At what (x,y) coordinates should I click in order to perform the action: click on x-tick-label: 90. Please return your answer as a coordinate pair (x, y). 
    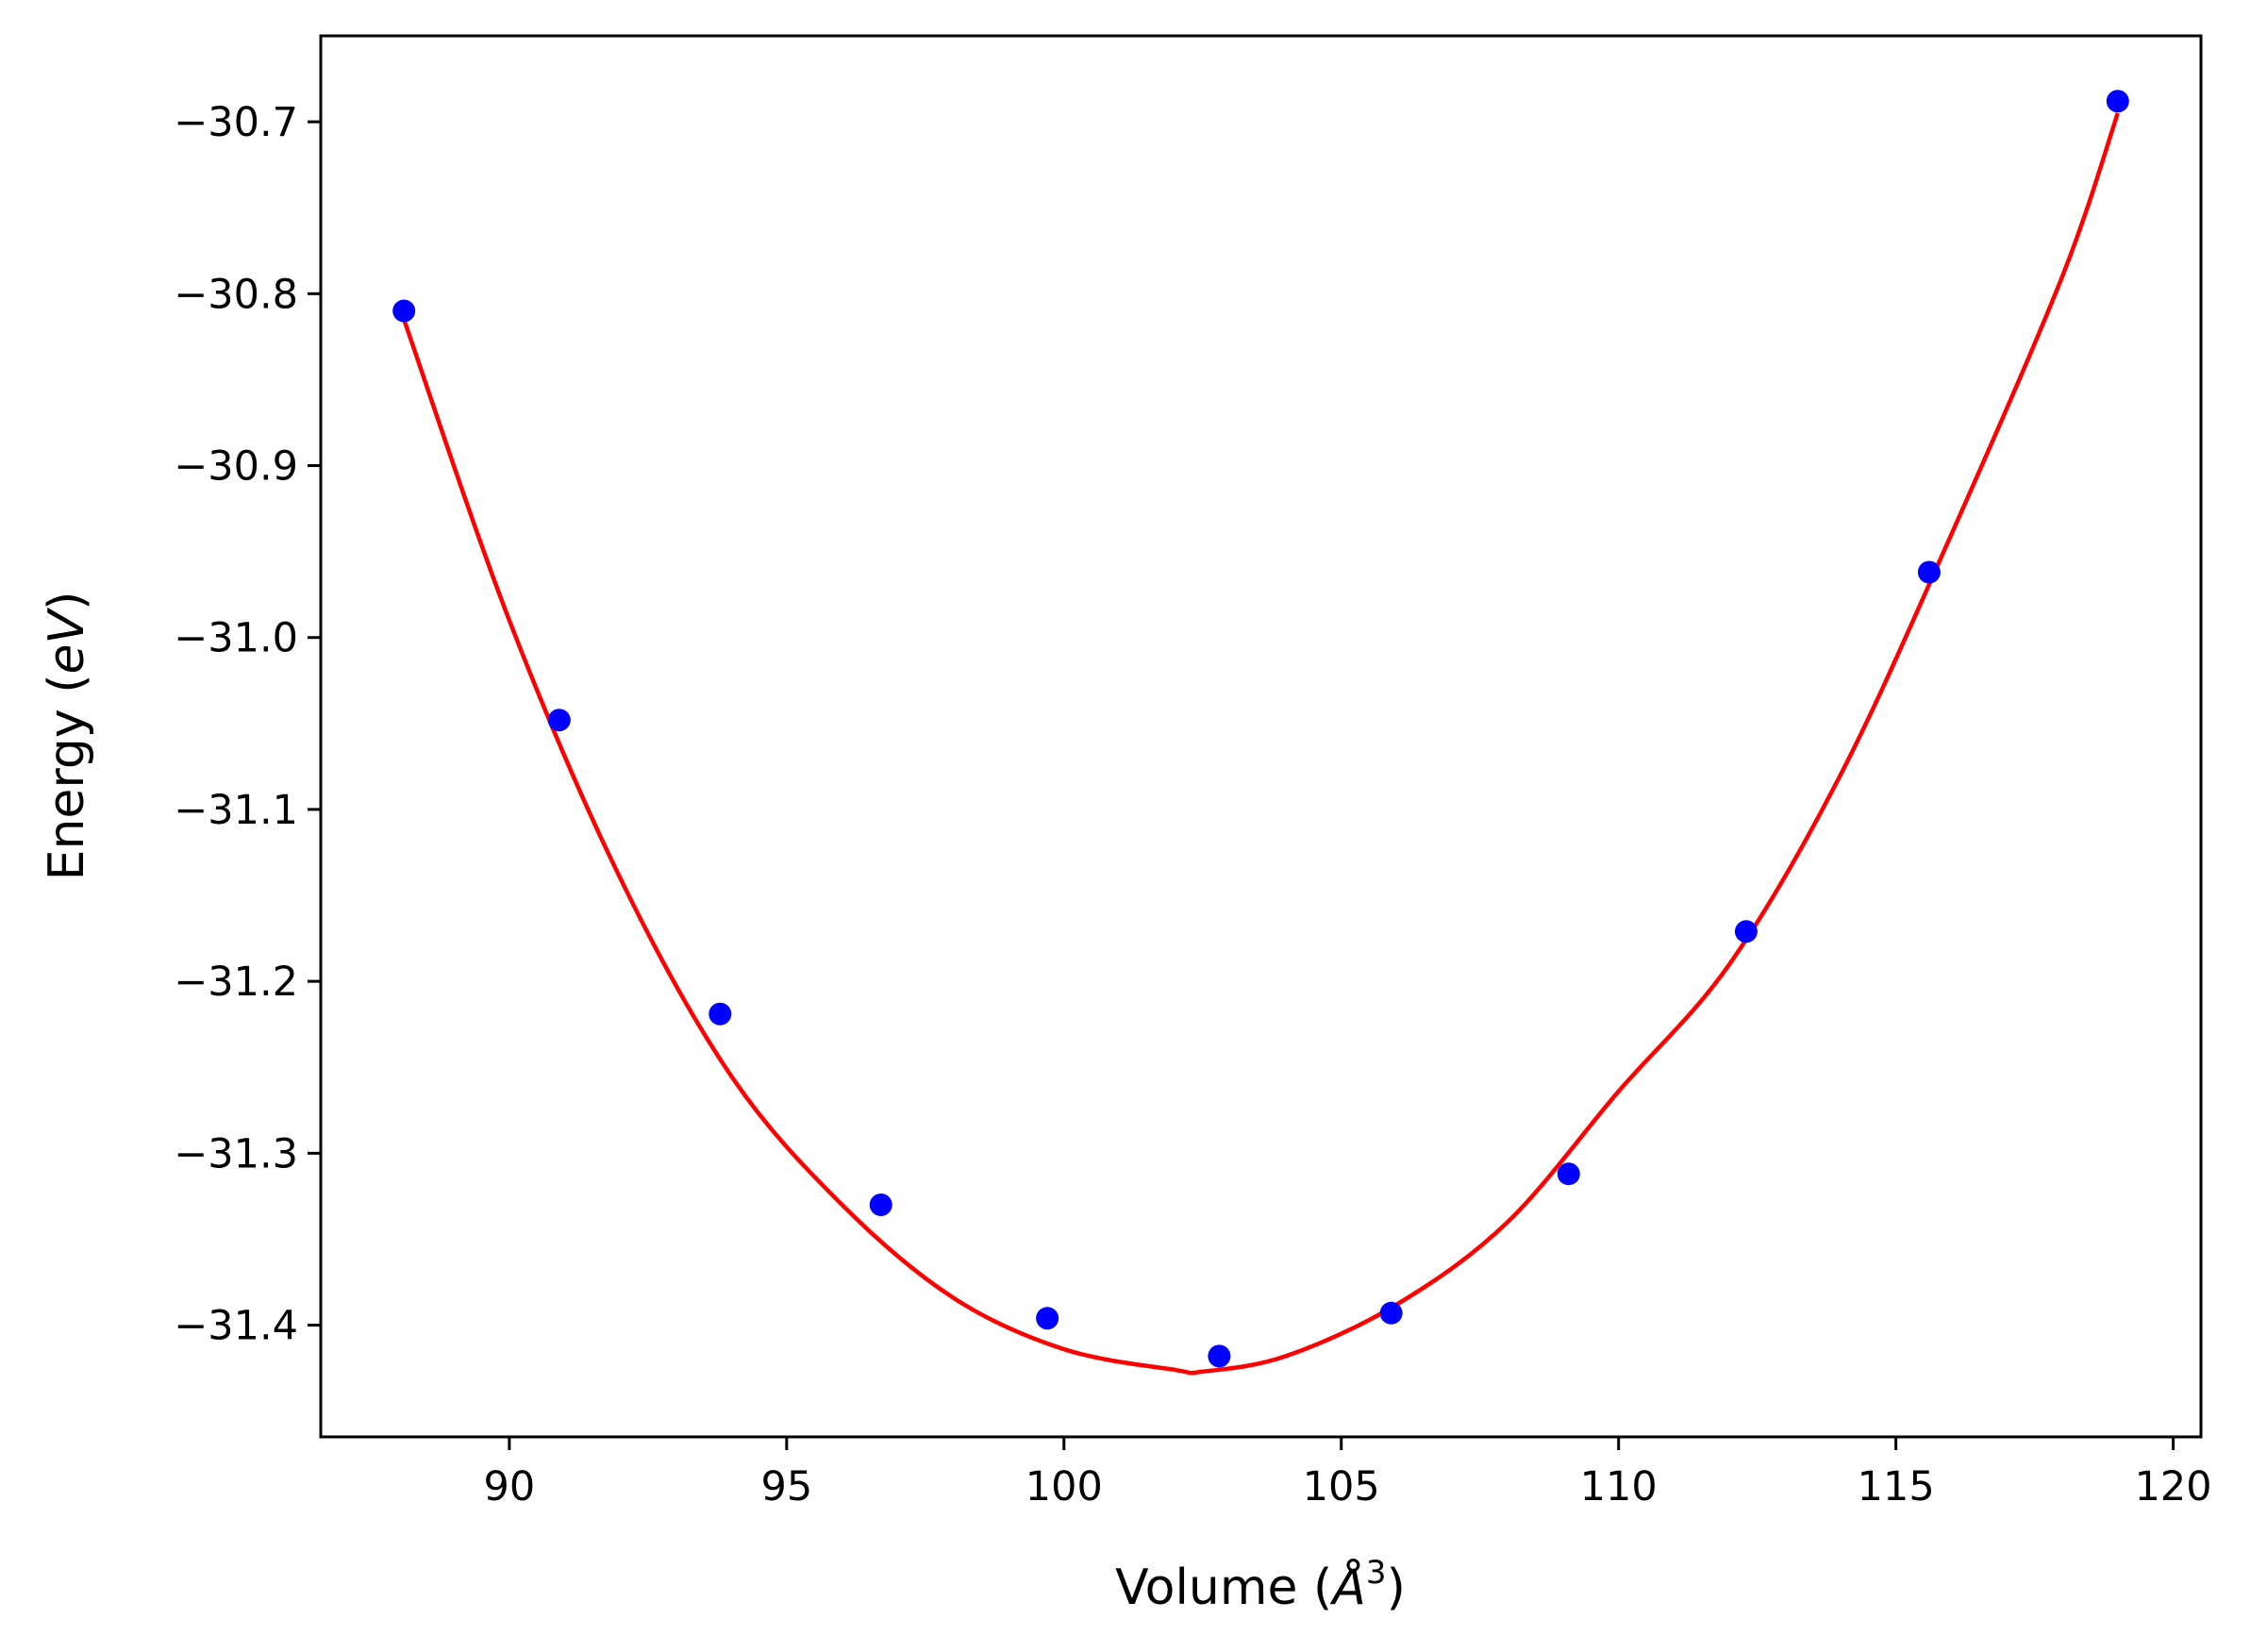
    Looking at the image, I should click on (510, 1486).